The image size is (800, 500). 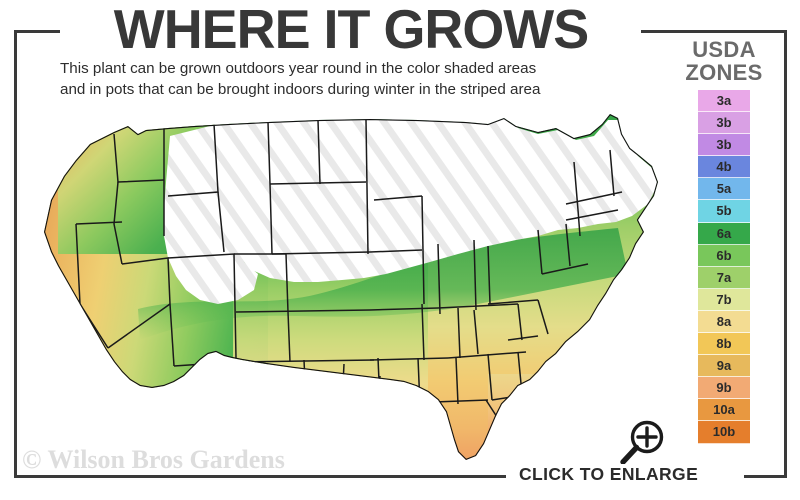 What do you see at coordinates (15, 254) in the screenshot?
I see `frame-border-left` at bounding box center [15, 254].